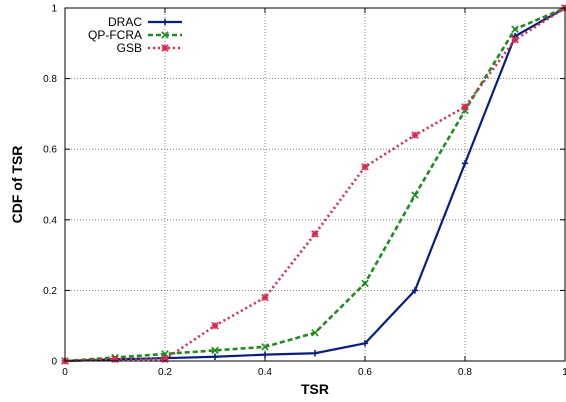  I want to click on legend-entry: DRAC, so click(145, 22).